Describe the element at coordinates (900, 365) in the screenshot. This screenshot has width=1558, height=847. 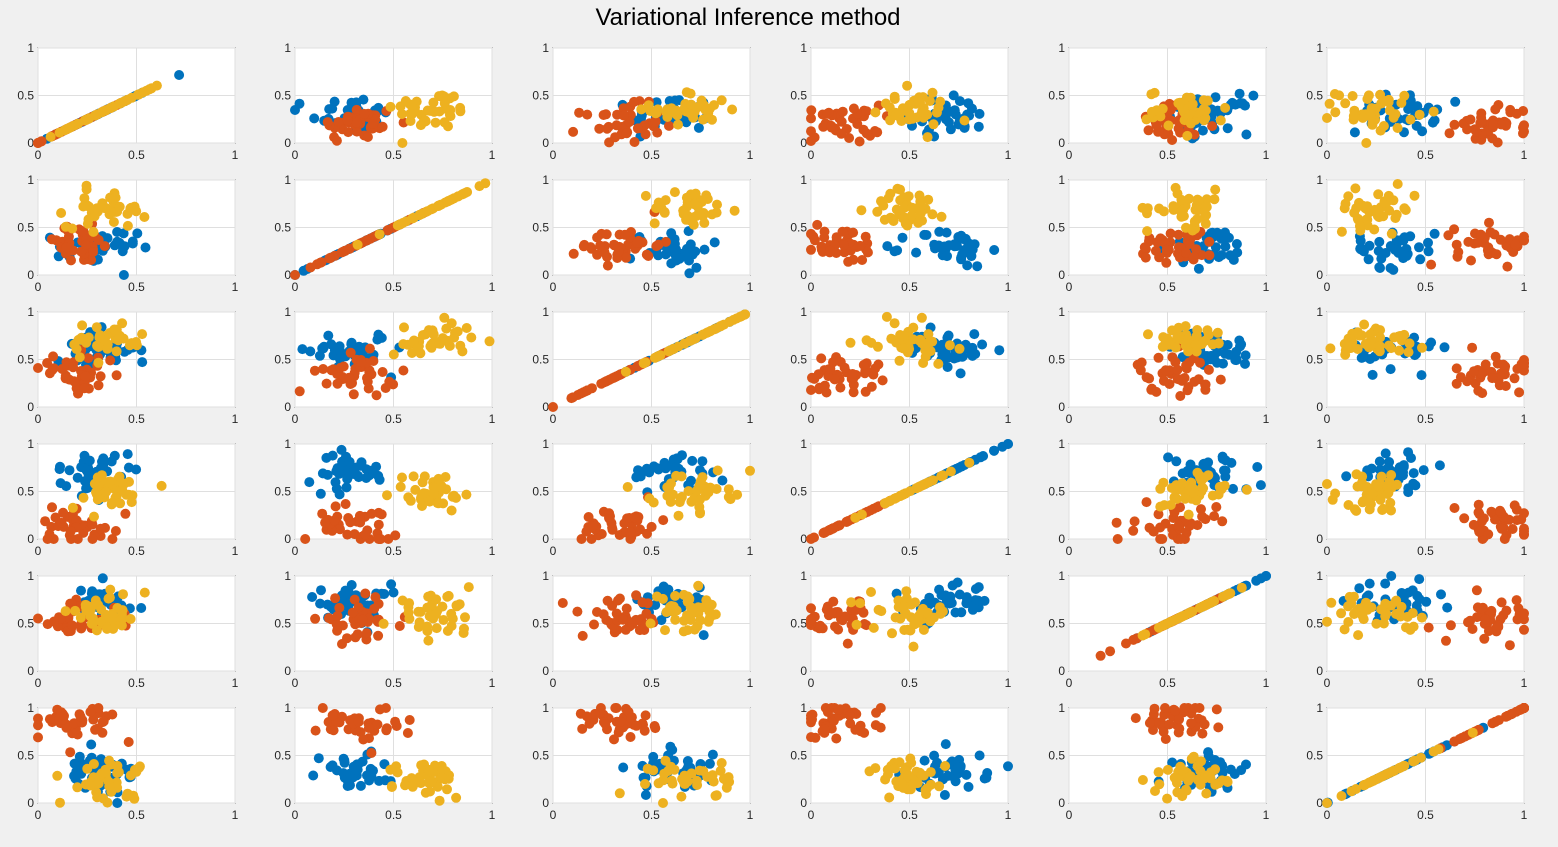
I see `subplot-r3-c4: 0 0.5 100.51` at that location.